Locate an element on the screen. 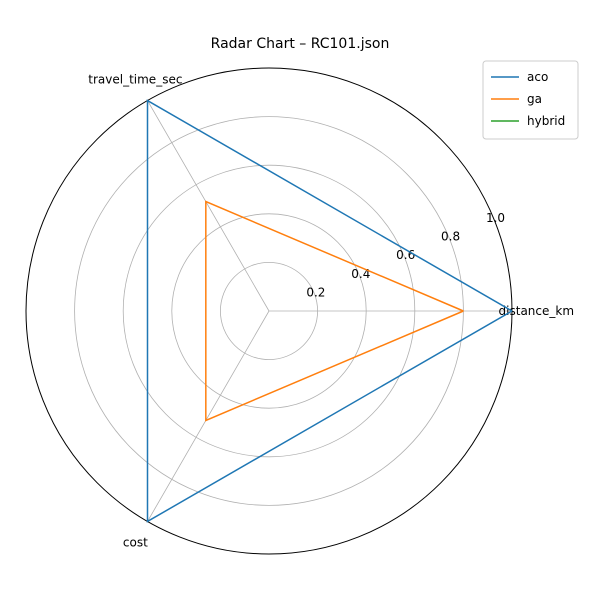 Image resolution: width=600 pixels, height=600 pixels. legend-label-hybrid: hybrid is located at coordinates (546, 121).